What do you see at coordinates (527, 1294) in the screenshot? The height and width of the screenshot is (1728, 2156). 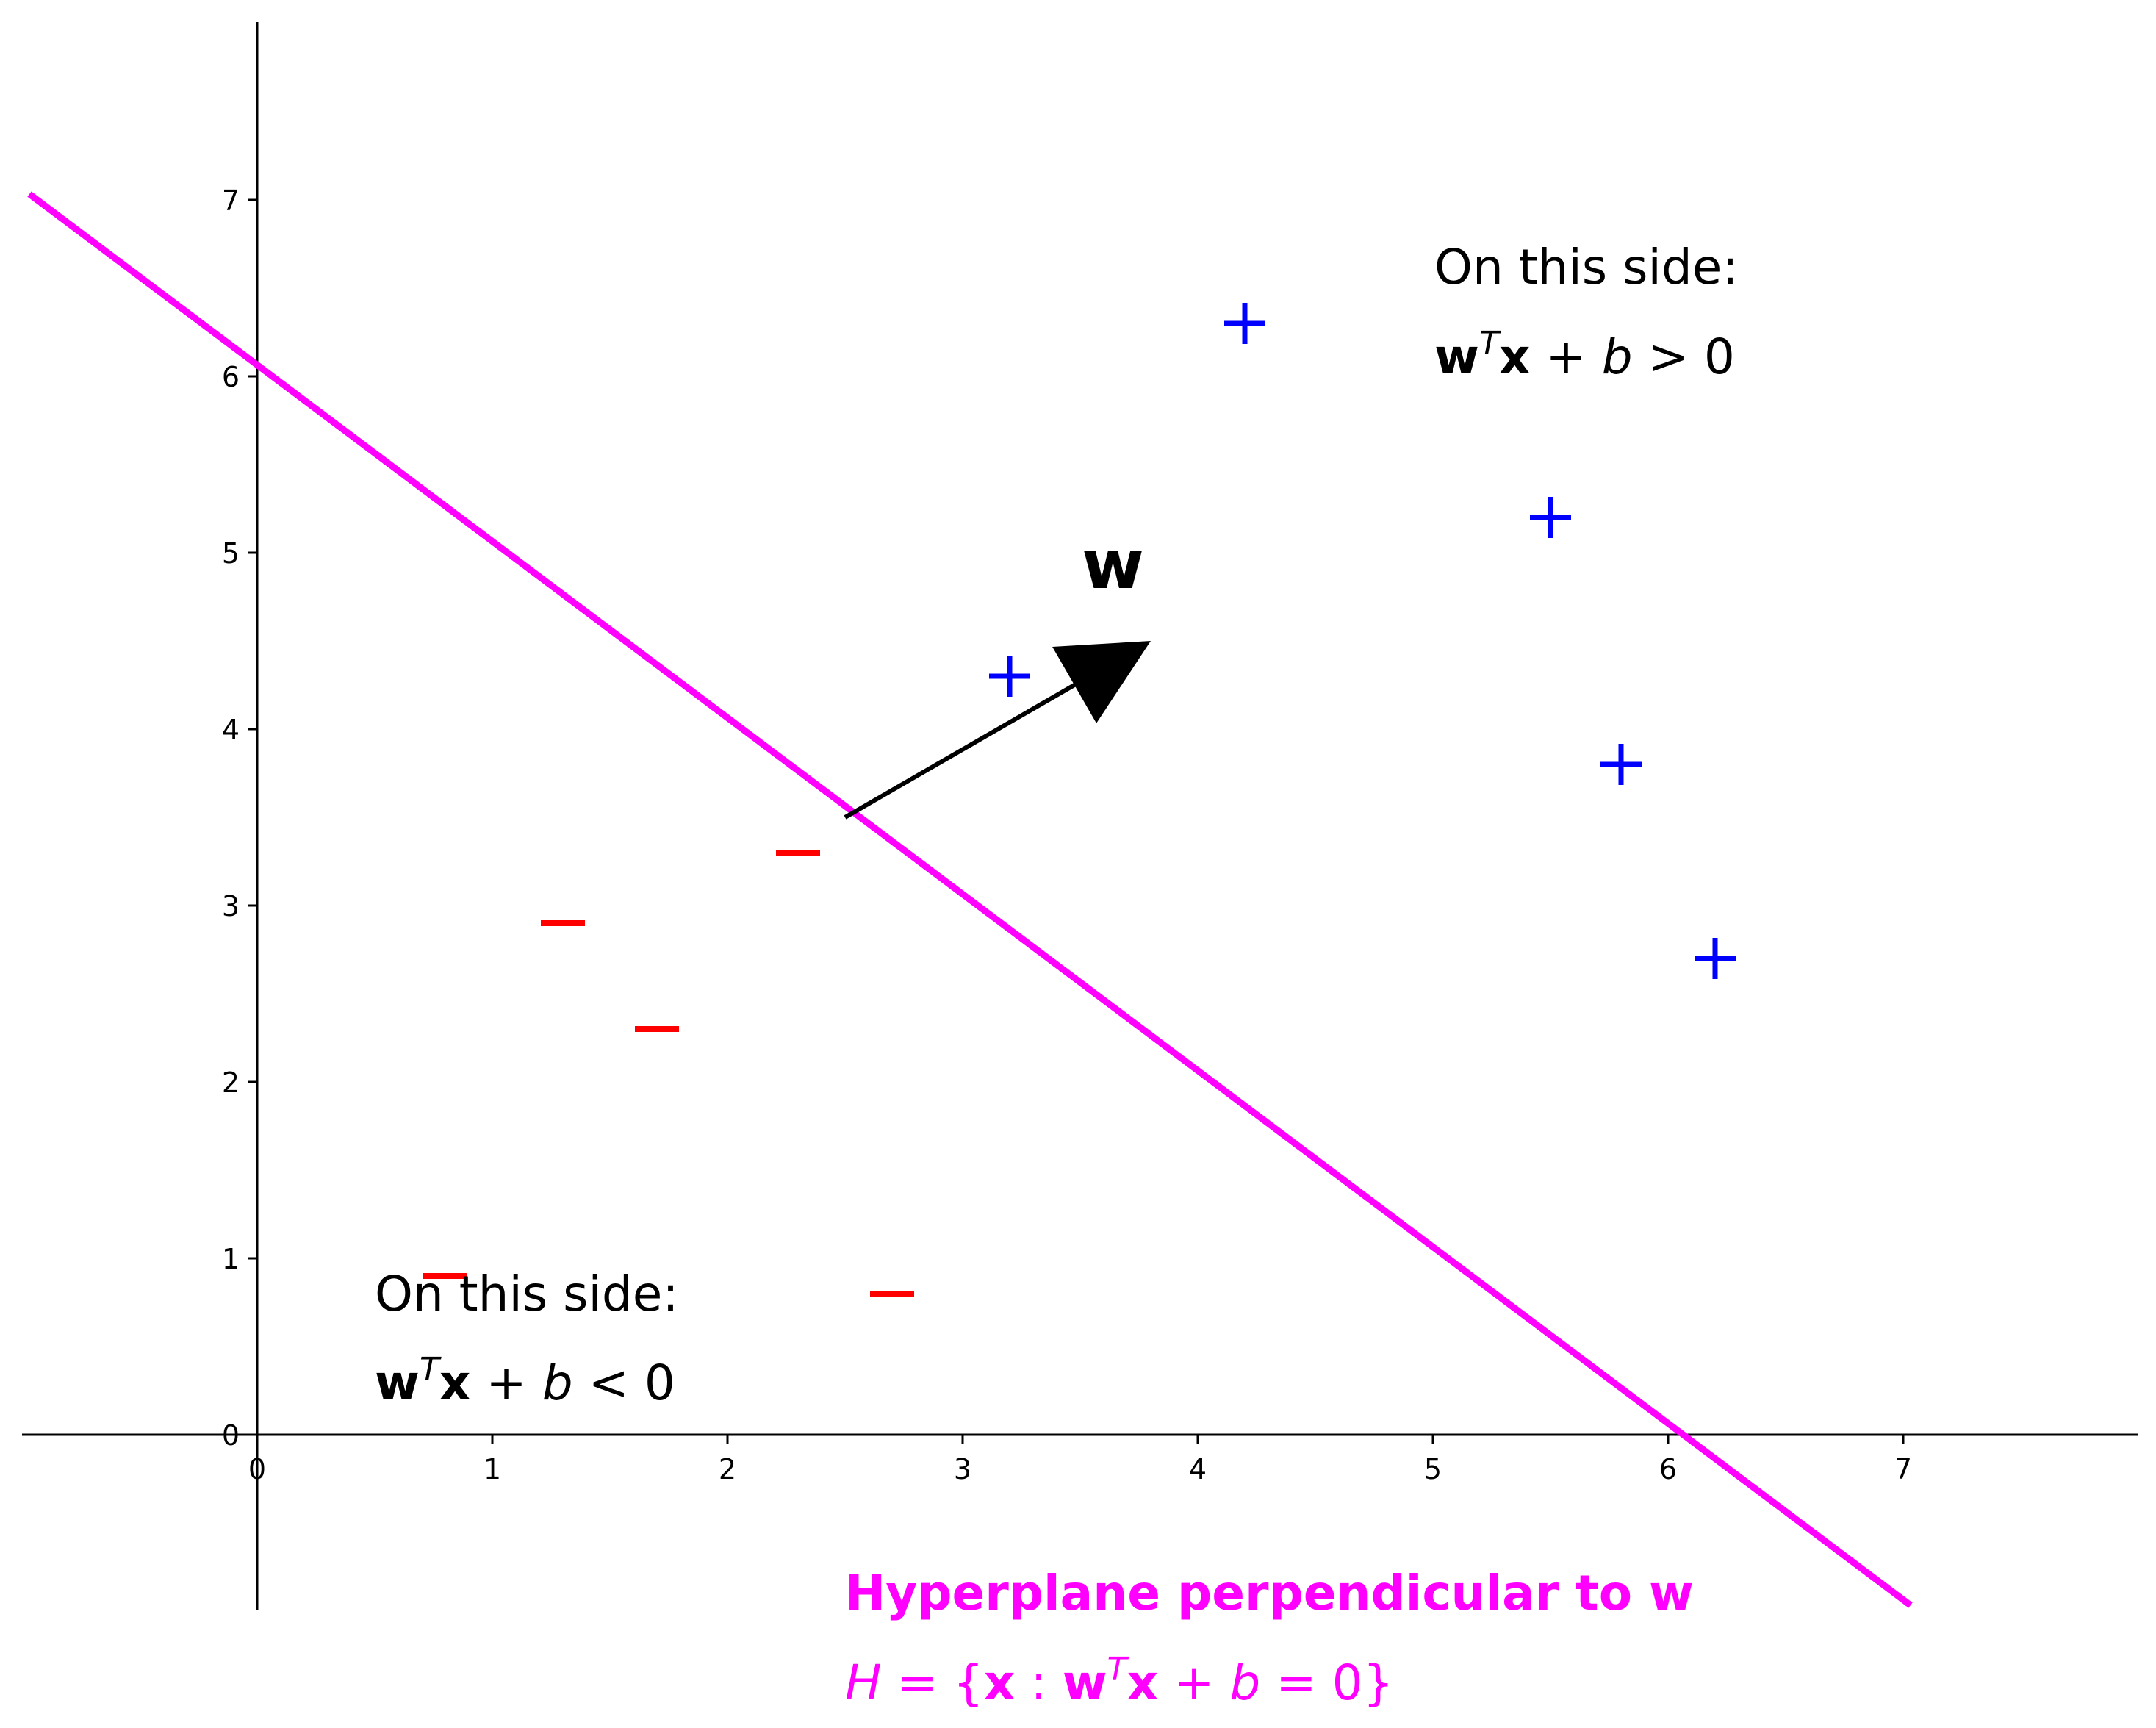 I see `negative-side-label: On this side:` at bounding box center [527, 1294].